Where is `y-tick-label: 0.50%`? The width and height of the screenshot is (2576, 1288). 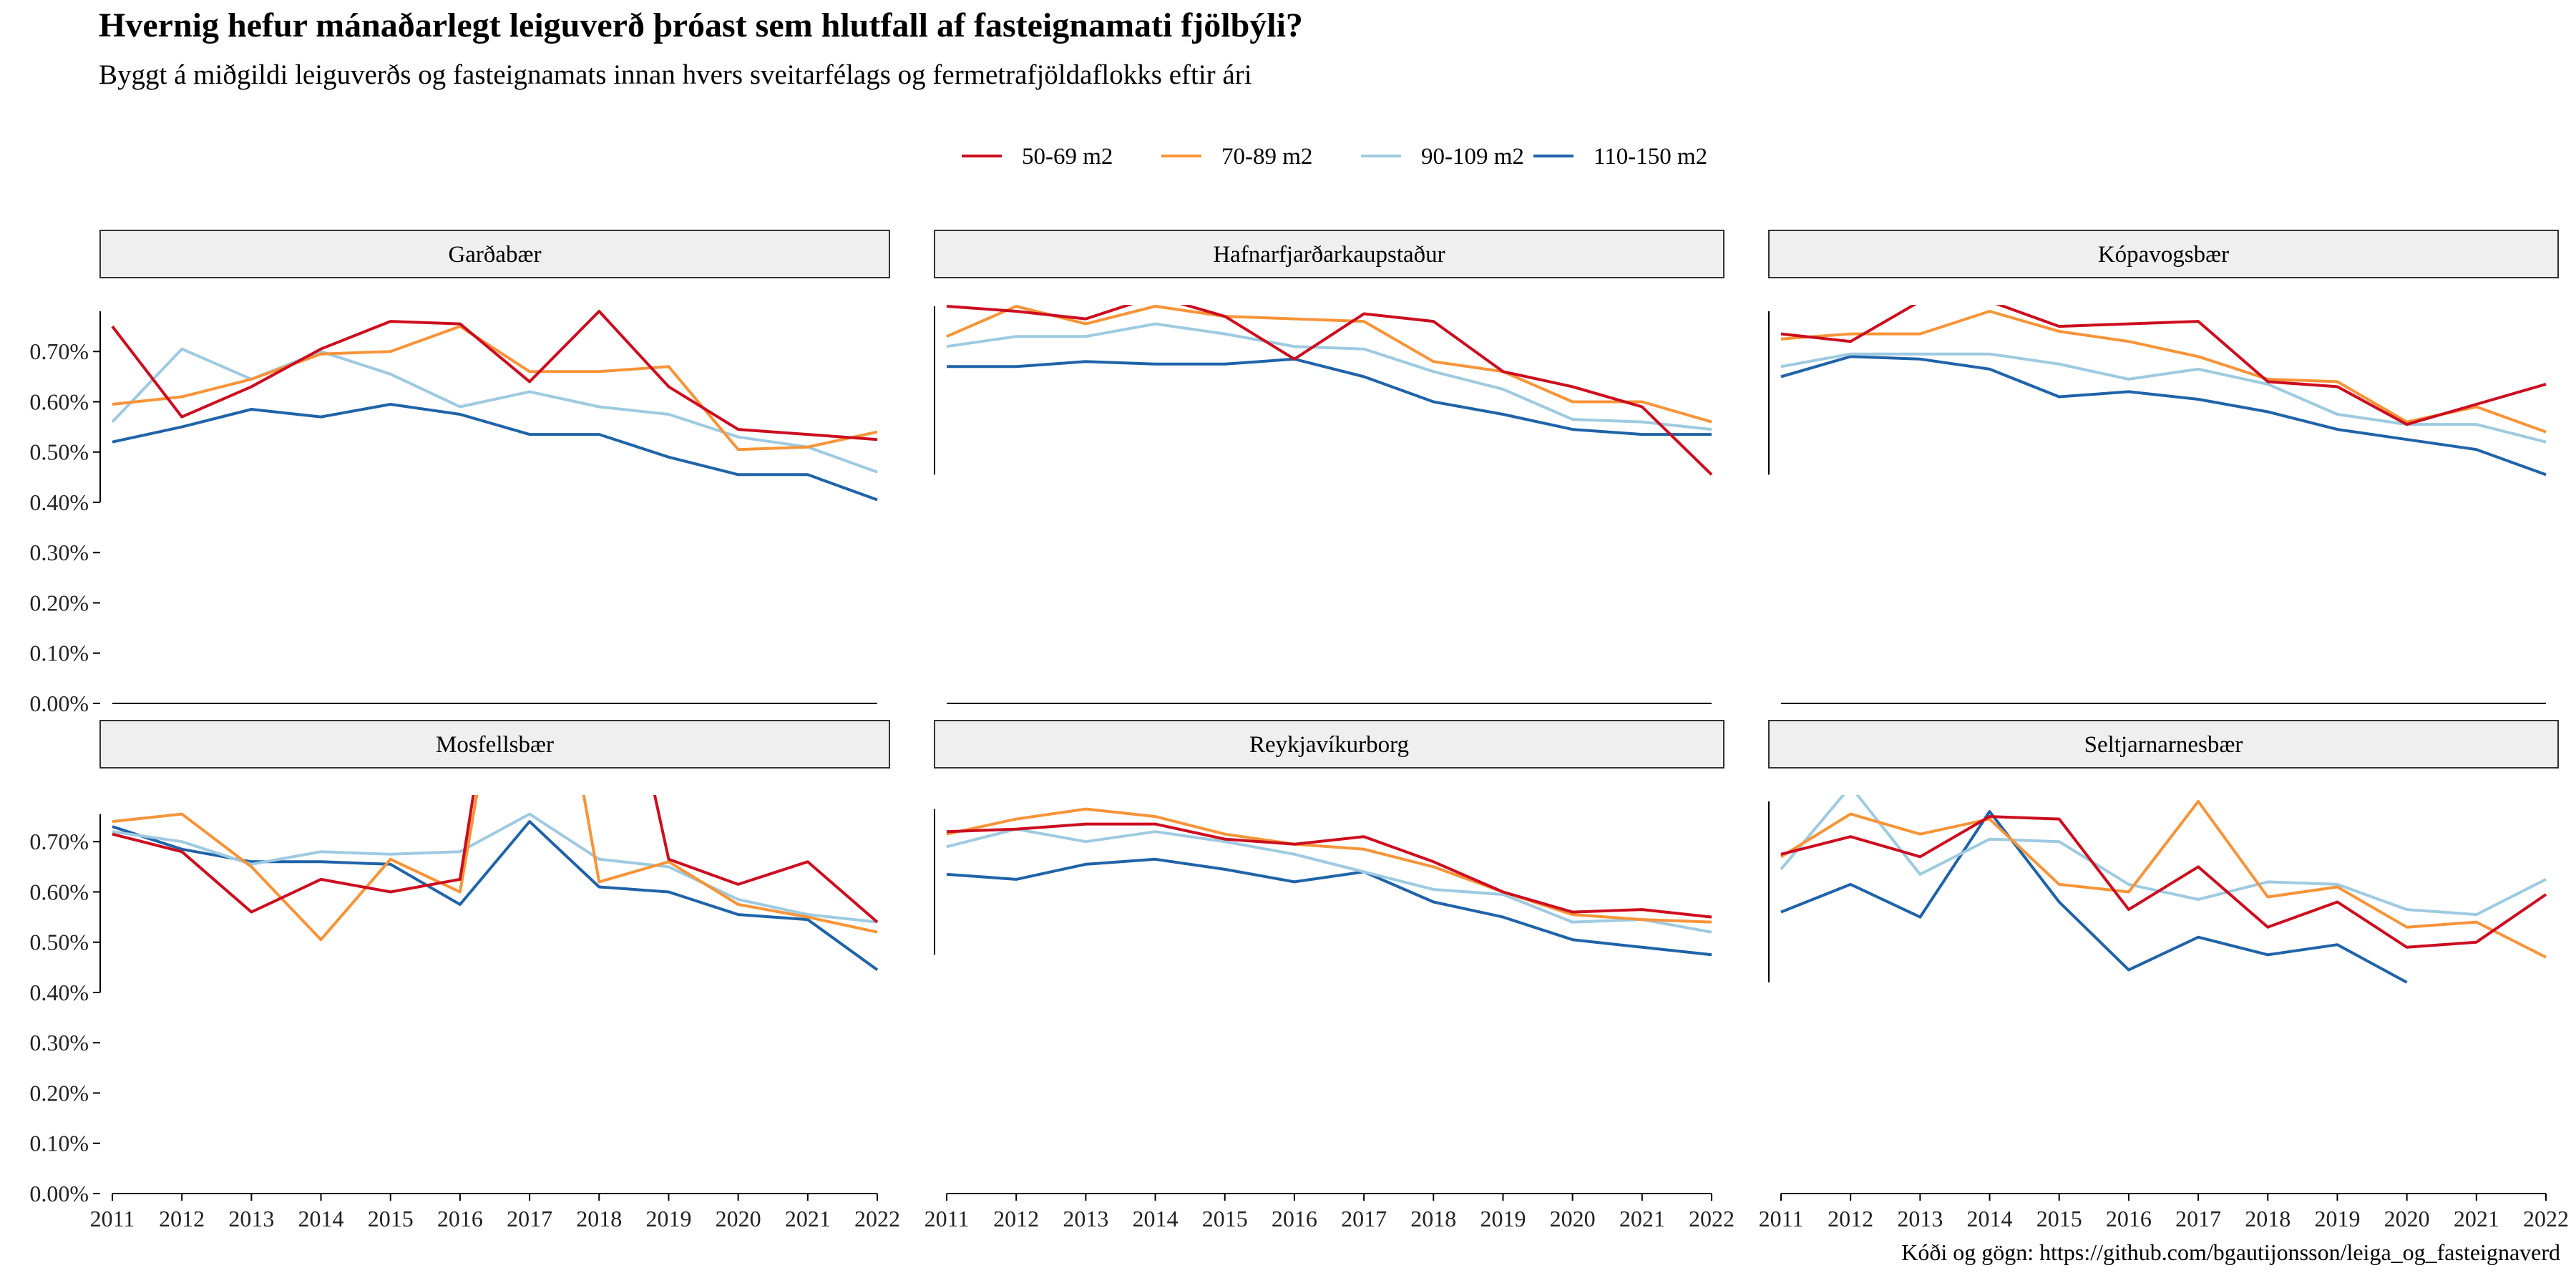 y-tick-label: 0.50% is located at coordinates (59, 452).